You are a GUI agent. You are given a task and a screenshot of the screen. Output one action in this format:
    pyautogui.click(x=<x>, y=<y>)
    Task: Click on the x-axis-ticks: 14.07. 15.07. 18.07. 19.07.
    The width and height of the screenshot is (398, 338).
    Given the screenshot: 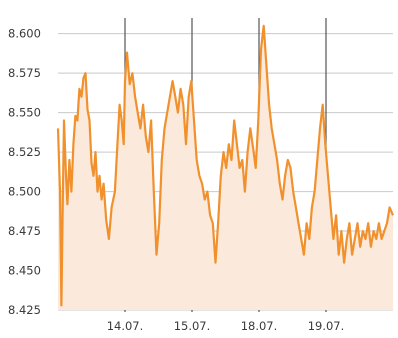 What is the action you would take?
    pyautogui.click(x=226, y=326)
    